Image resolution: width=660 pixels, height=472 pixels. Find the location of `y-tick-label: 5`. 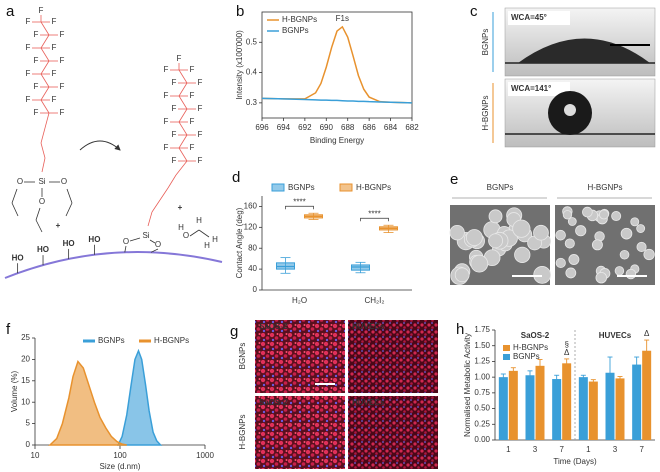

y-tick-label: 5 is located at coordinates (28, 423).